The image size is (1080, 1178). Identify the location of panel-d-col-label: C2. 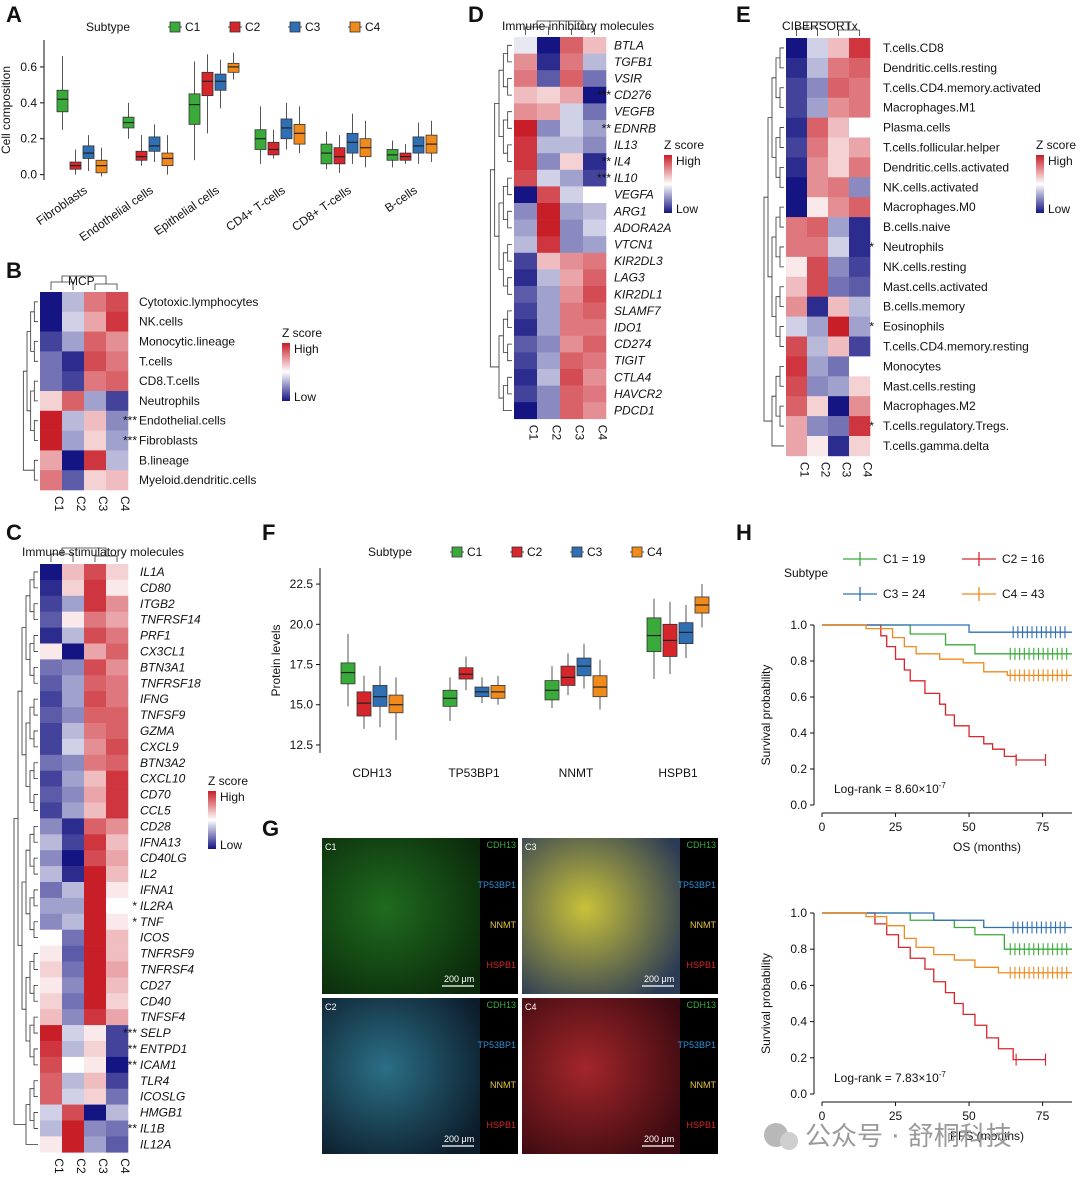
(557, 433).